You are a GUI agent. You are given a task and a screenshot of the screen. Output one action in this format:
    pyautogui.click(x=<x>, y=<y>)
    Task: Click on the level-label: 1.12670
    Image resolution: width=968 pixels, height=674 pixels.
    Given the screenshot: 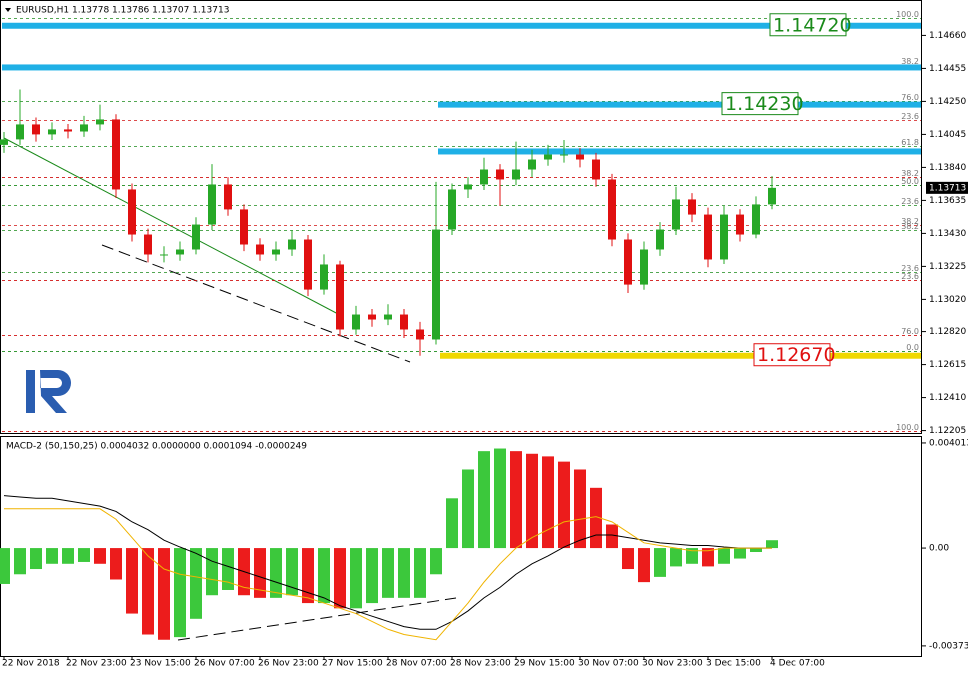 What is the action you would take?
    pyautogui.click(x=796, y=355)
    